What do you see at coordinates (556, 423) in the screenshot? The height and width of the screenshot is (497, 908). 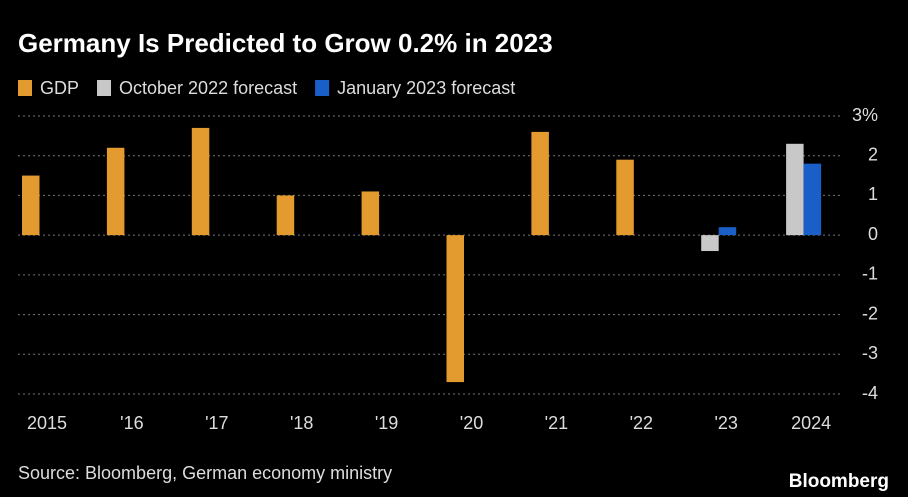 I see `x-tick-label: '21` at bounding box center [556, 423].